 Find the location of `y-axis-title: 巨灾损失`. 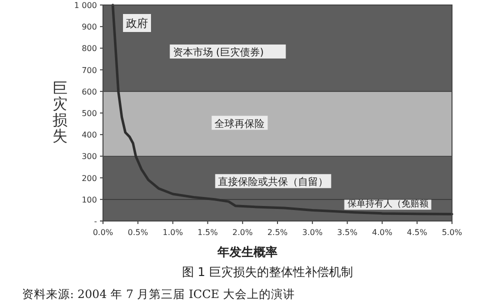

y-axis-title: 巨灾损失 is located at coordinates (60, 112).